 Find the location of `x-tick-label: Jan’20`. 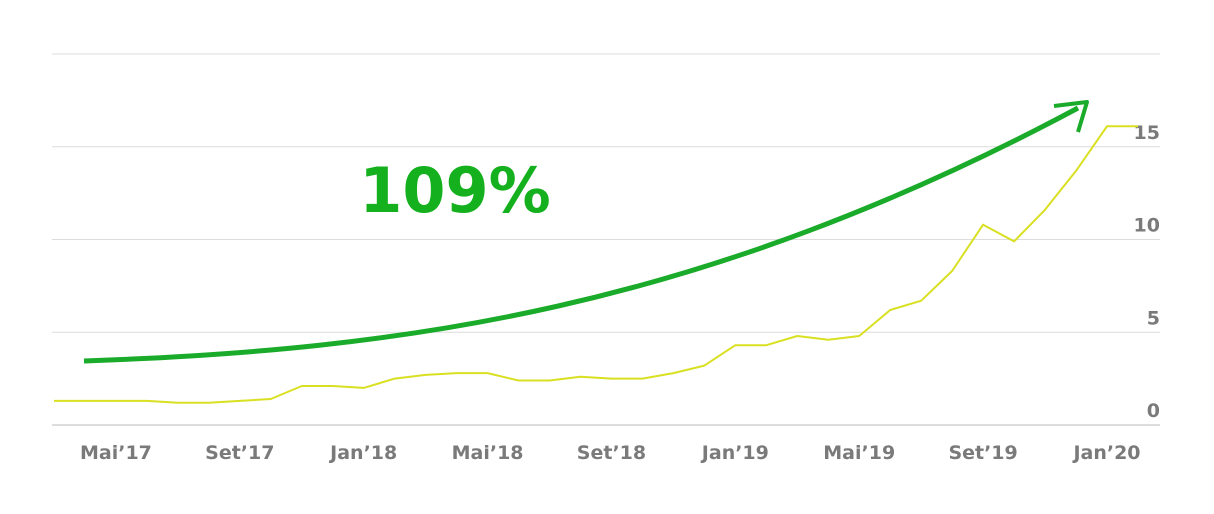

x-tick-label: Jan’20 is located at coordinates (1105, 453).